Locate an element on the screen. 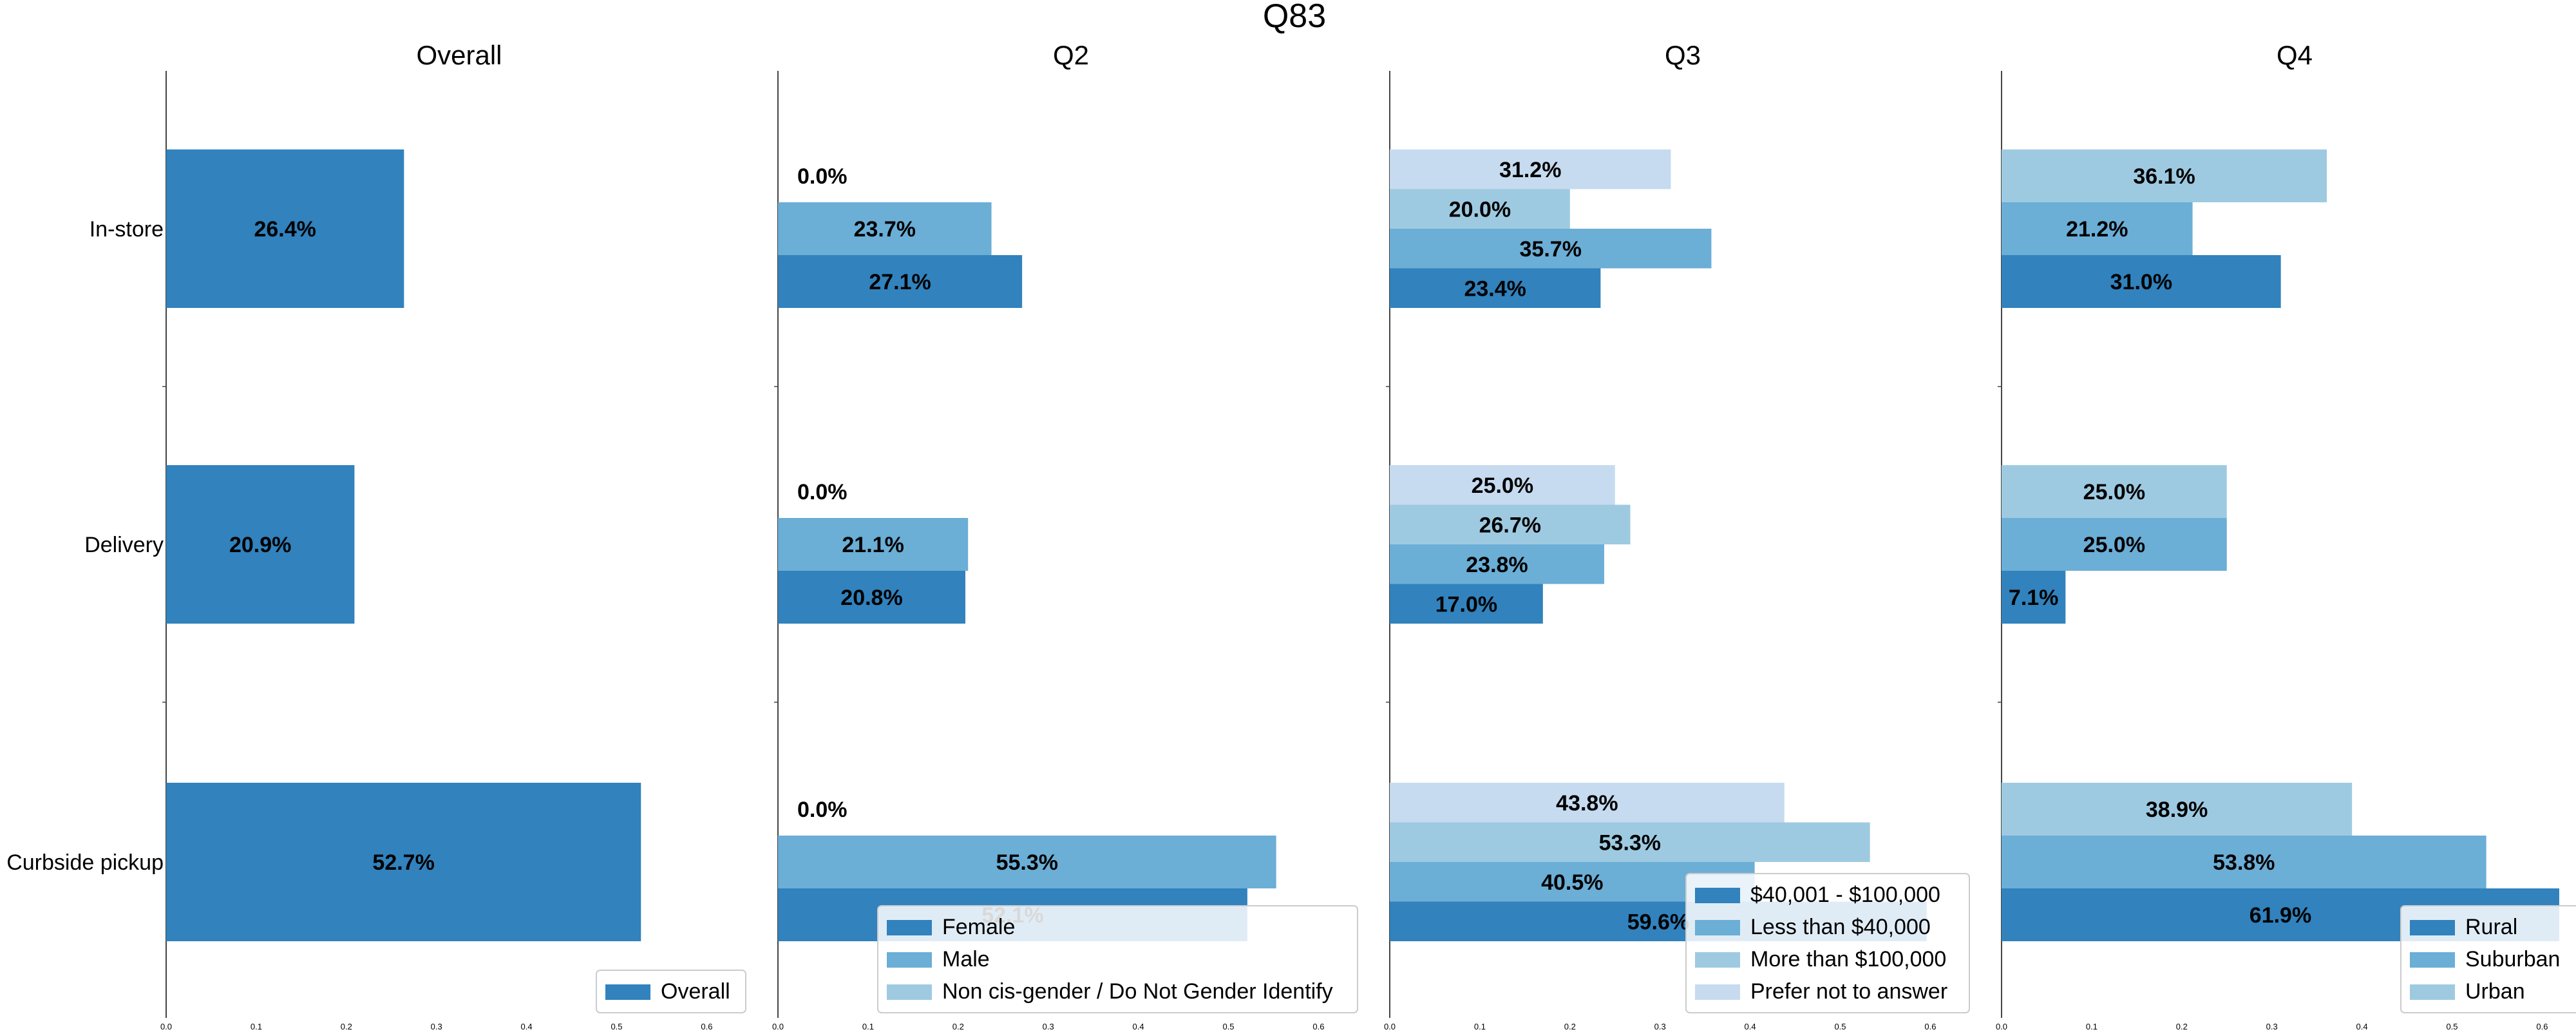  data-label: 38.9% is located at coordinates (2177, 810).